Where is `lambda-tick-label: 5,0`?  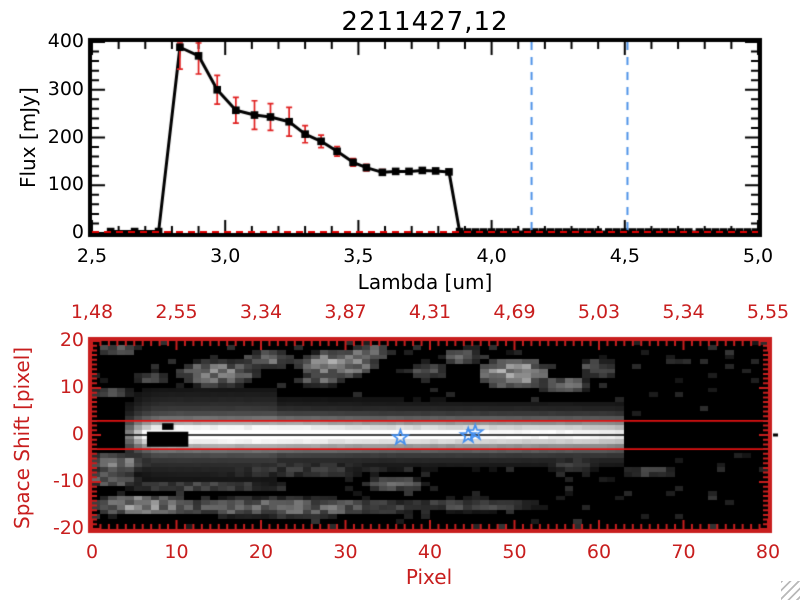
lambda-tick-label: 5,0 is located at coordinates (758, 256).